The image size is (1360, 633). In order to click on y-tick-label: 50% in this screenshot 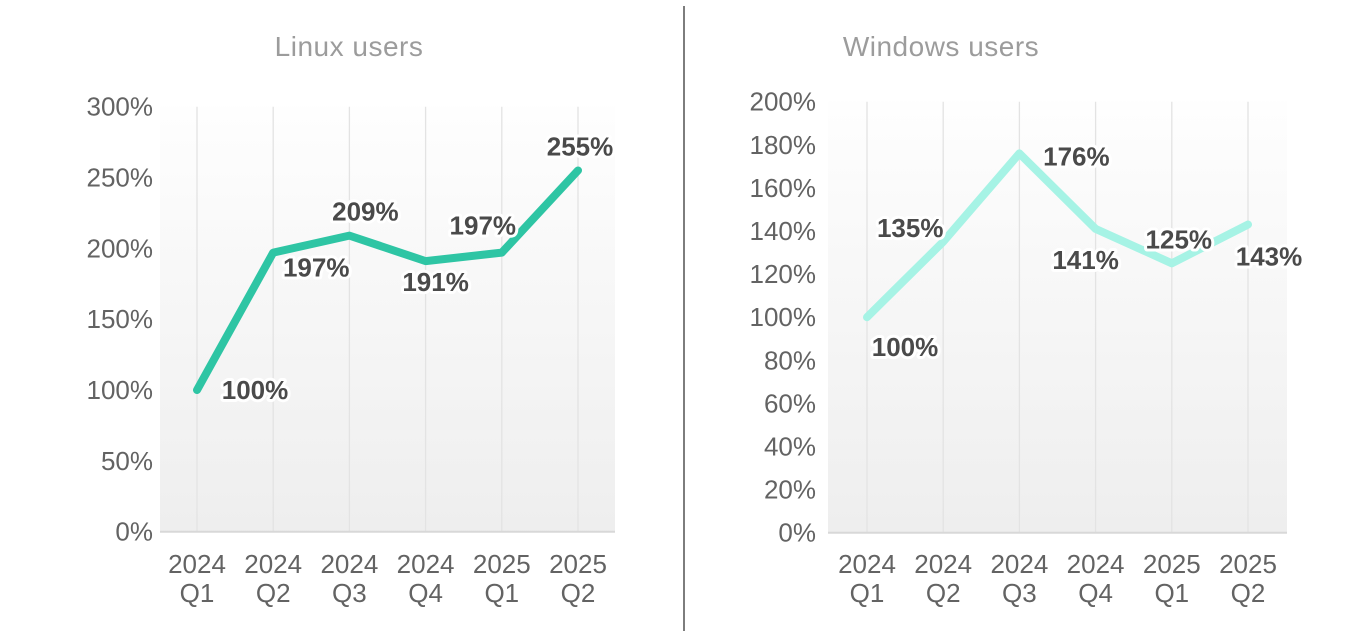, I will do `click(127, 461)`.